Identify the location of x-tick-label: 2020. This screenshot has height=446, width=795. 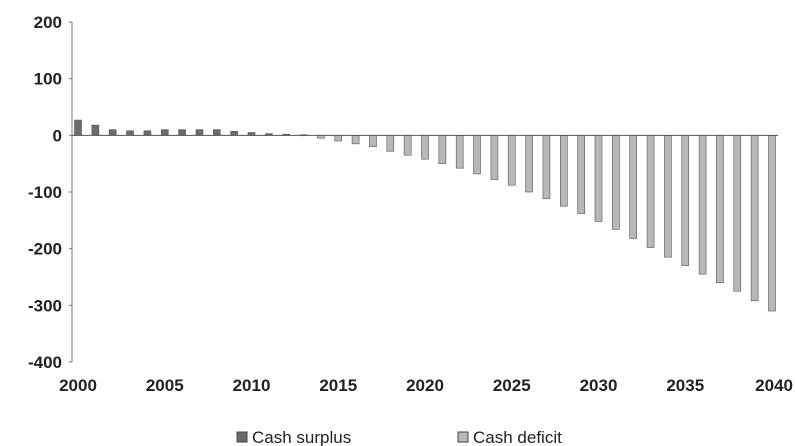
(425, 385).